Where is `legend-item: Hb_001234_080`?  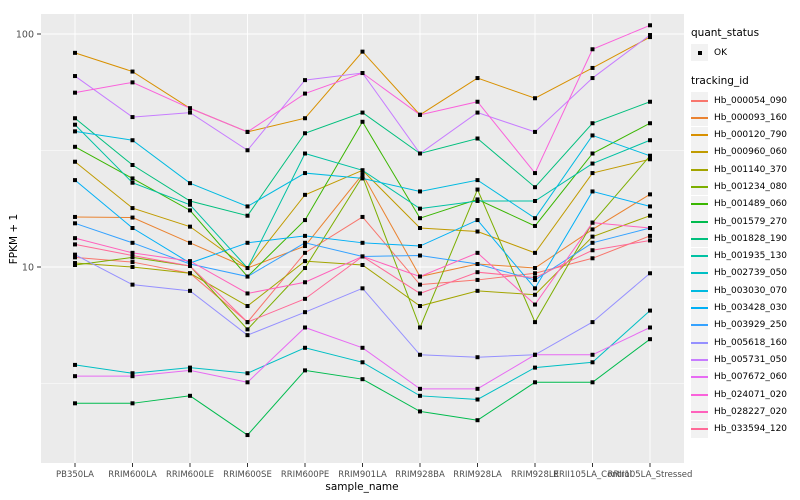 legend-item: Hb_001234_080 is located at coordinates (745, 187).